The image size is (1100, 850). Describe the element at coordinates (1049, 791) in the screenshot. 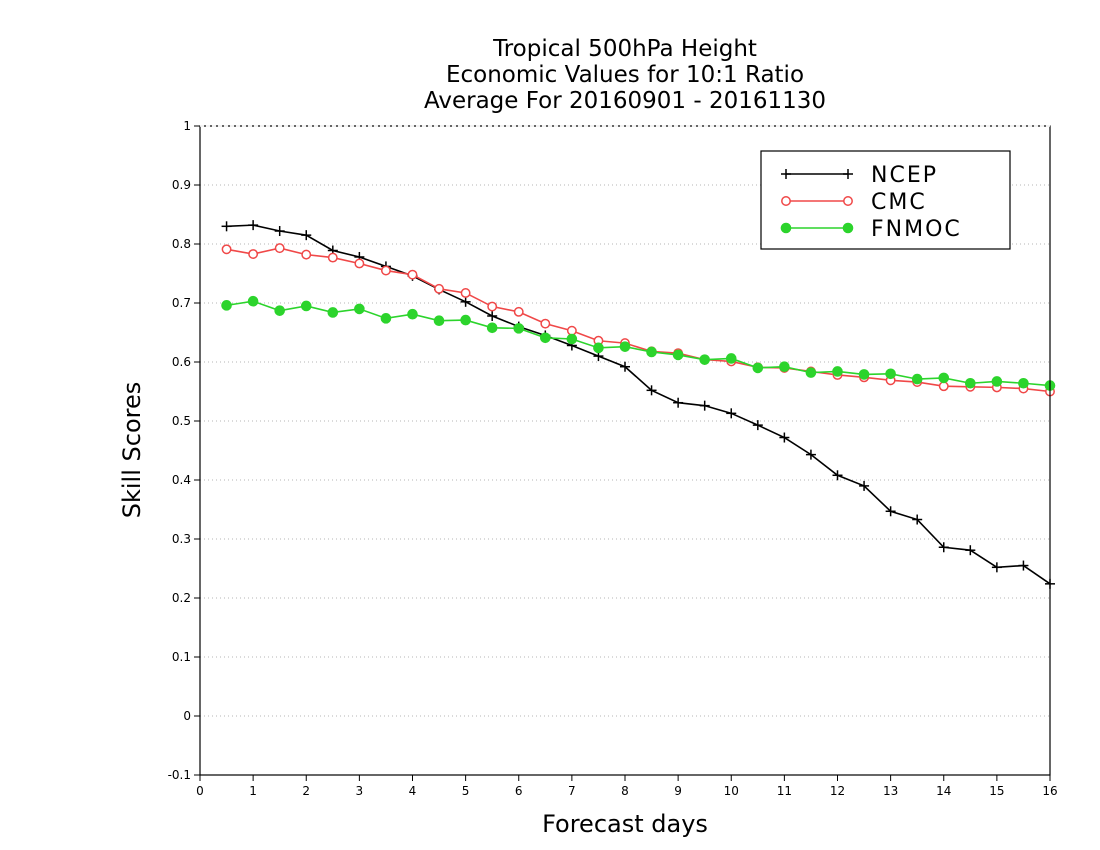

I see `x-tick-label: 16` at that location.